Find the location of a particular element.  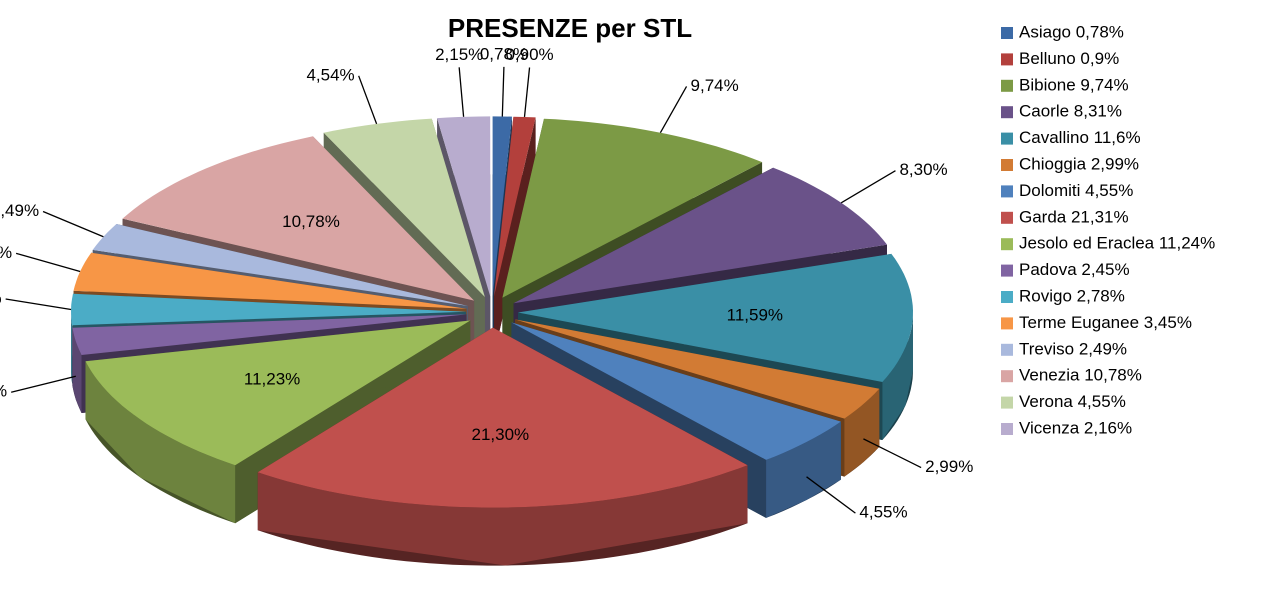

legend-label: Verona 4,55% is located at coordinates (1072, 401).